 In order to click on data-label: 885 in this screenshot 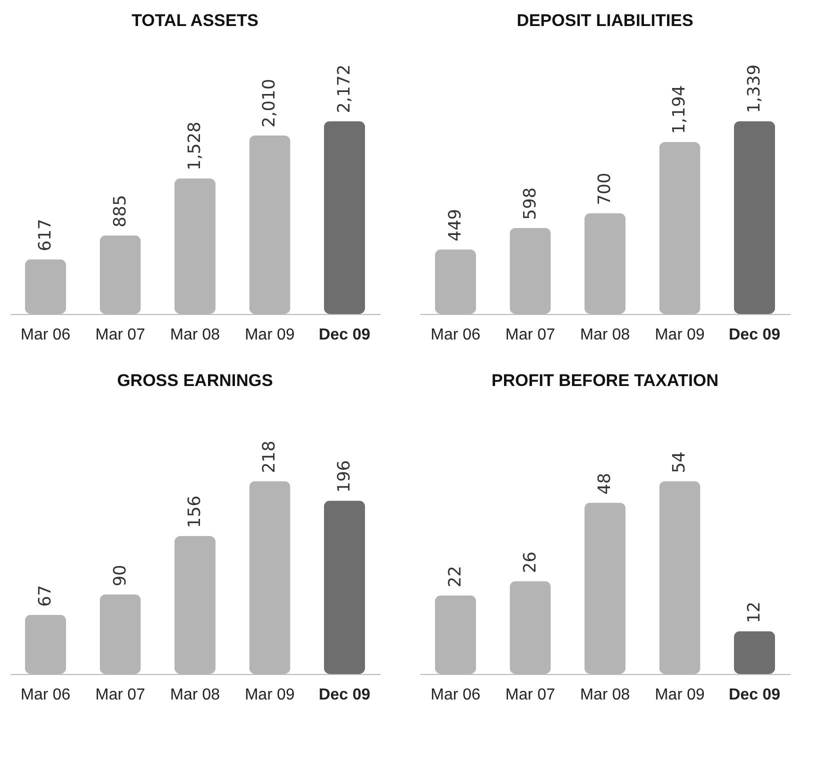, I will do `click(120, 211)`.